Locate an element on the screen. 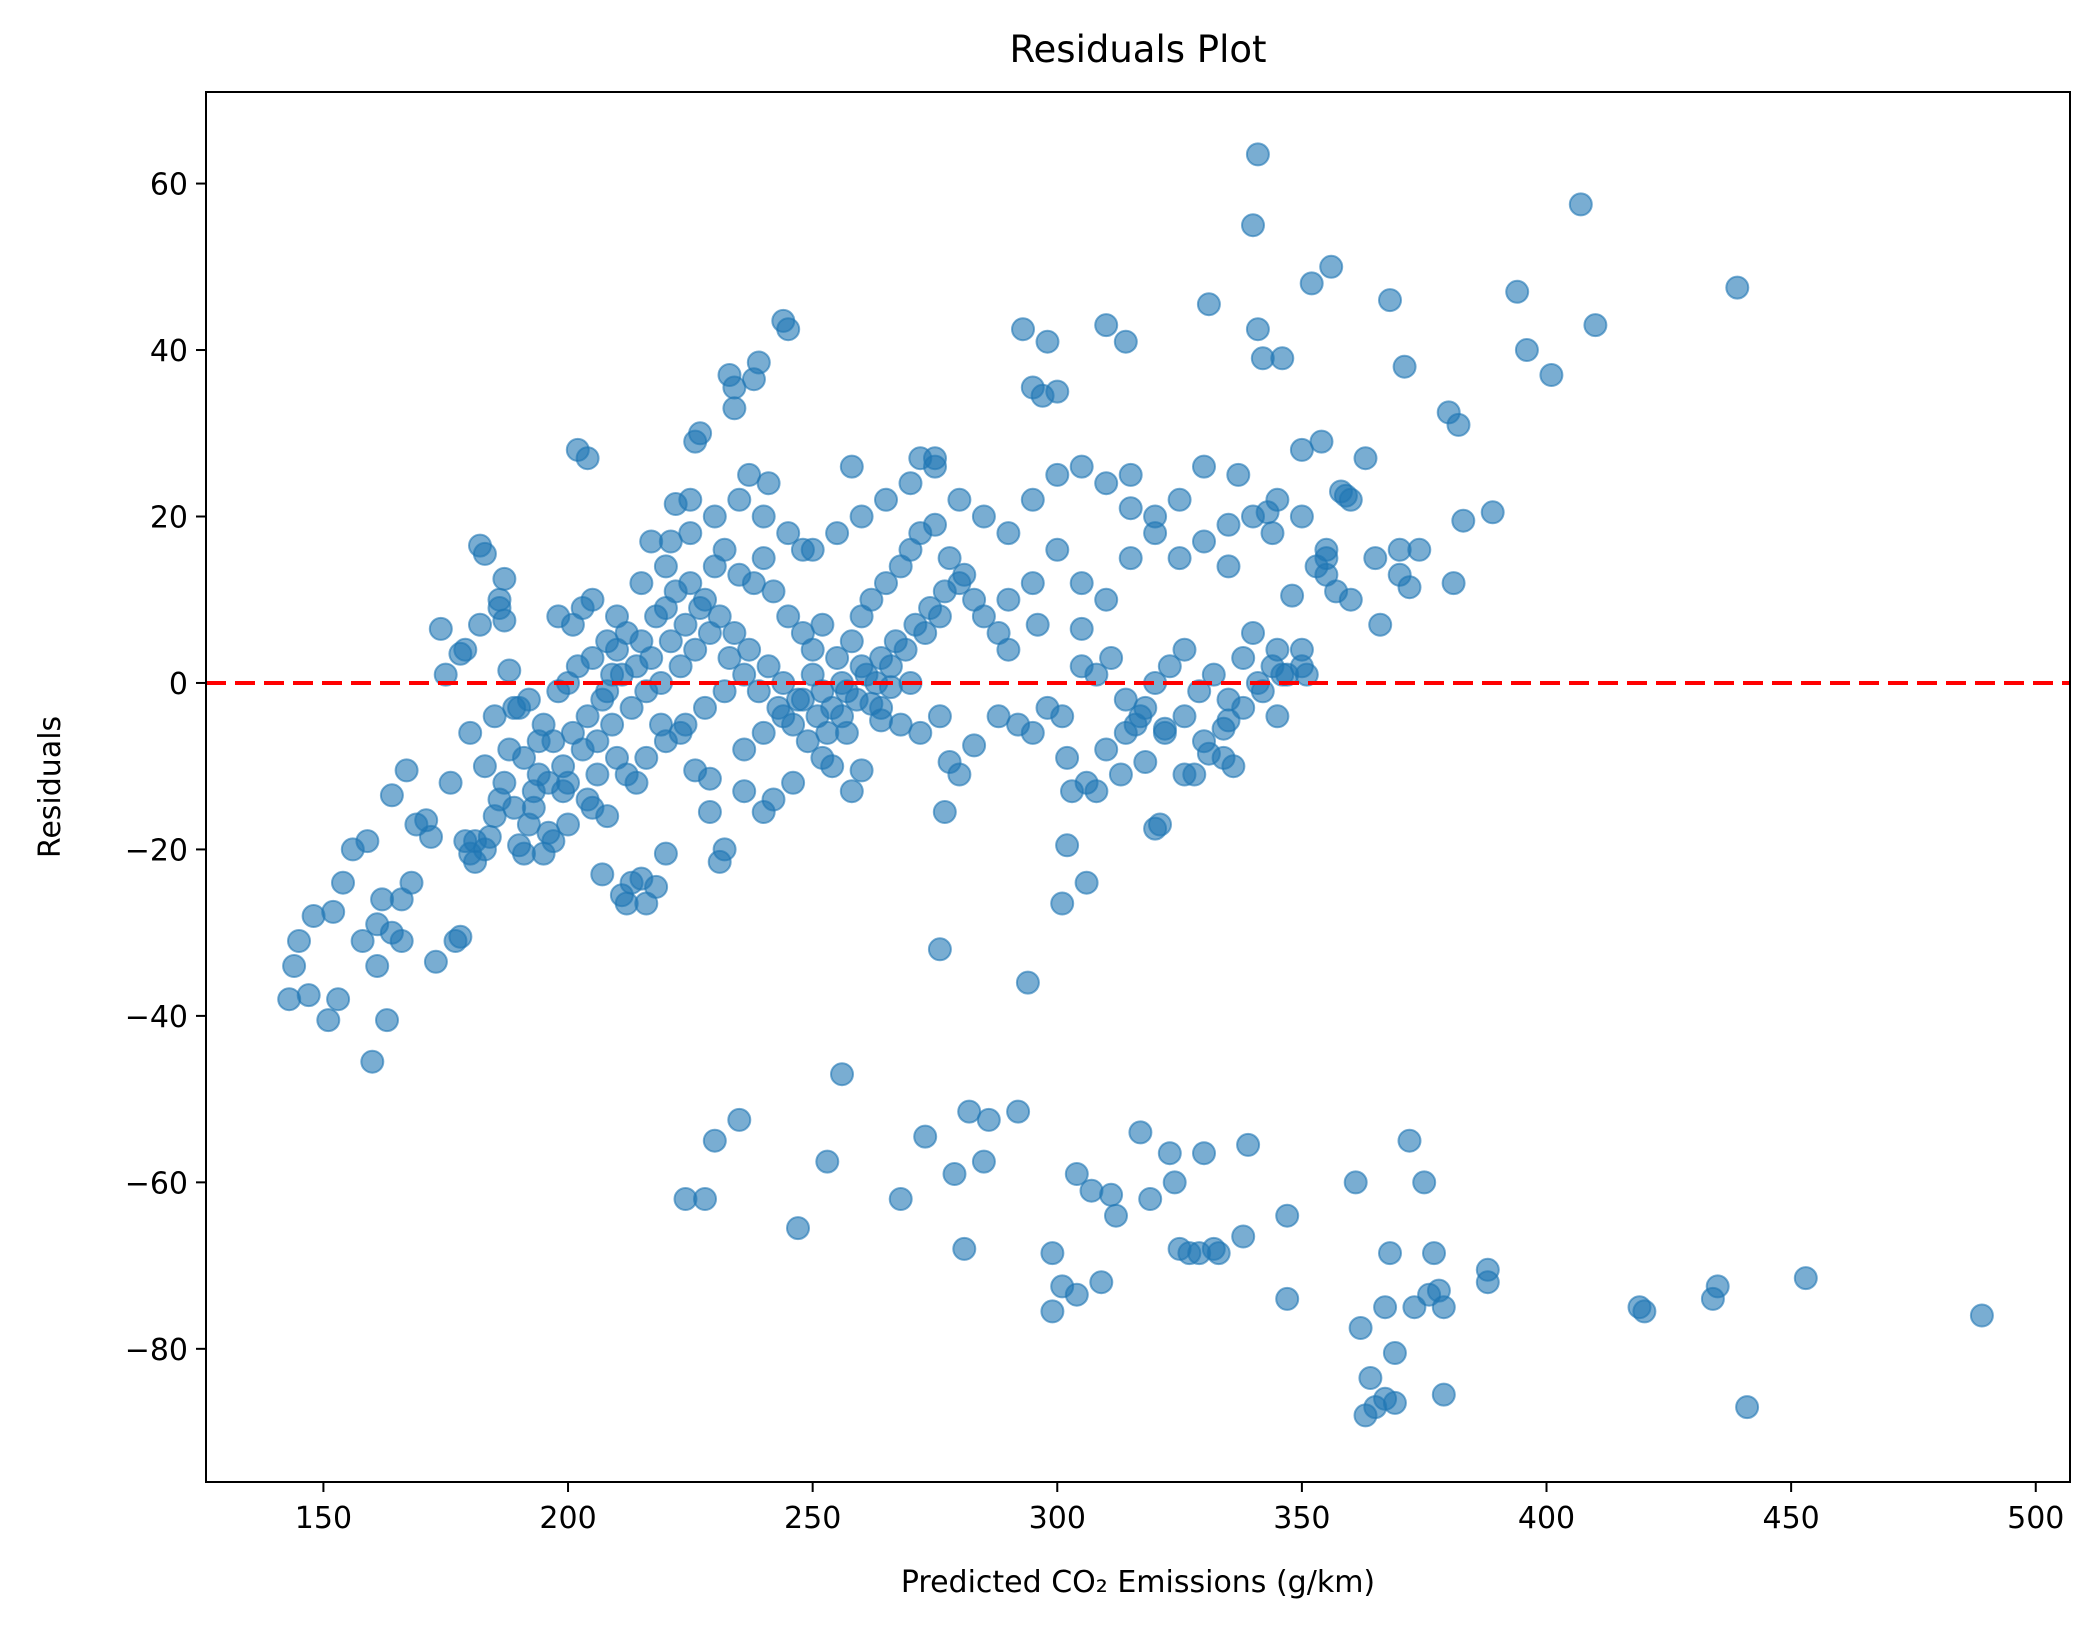  y-tick-label: 40 is located at coordinates (169, 351).